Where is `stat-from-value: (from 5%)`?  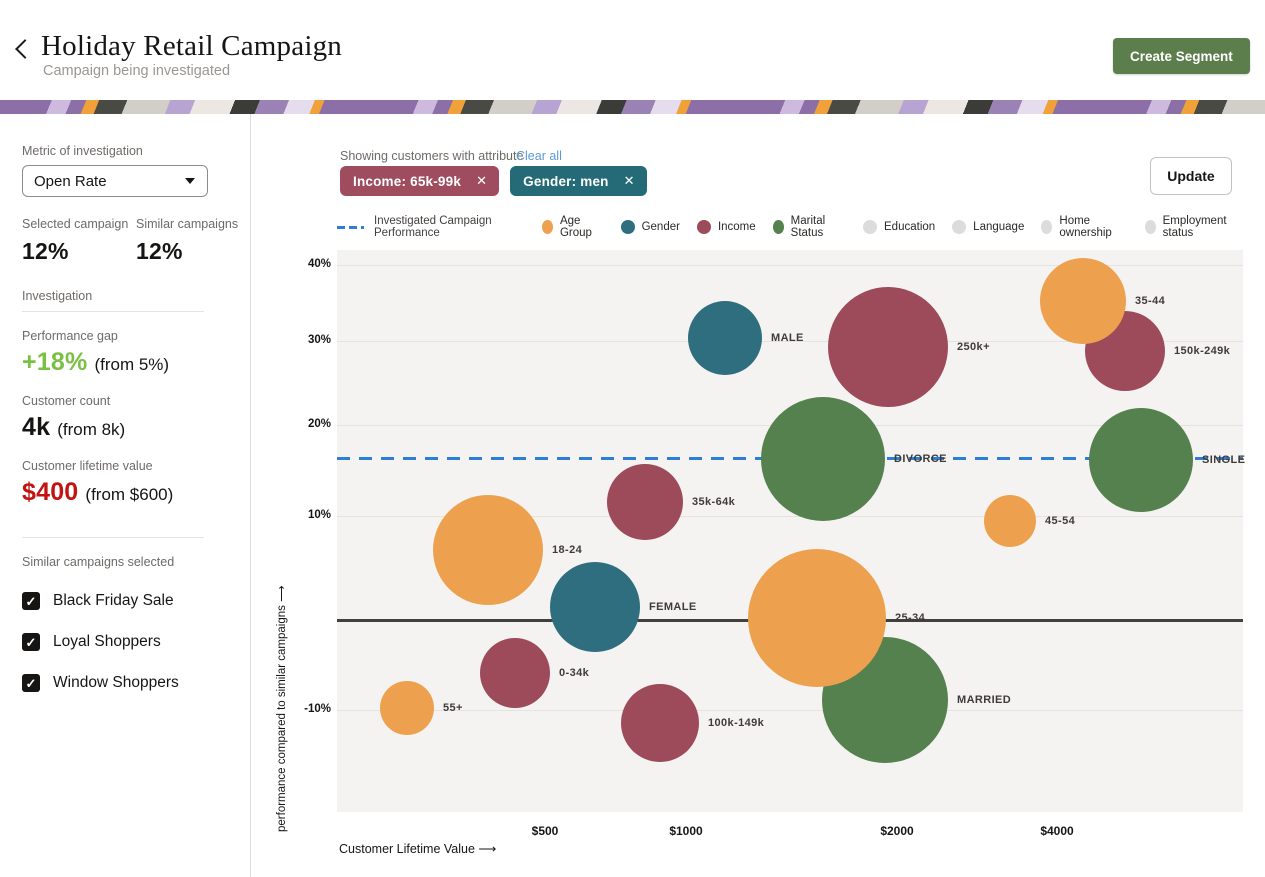 stat-from-value: (from 5%) is located at coordinates (132, 364).